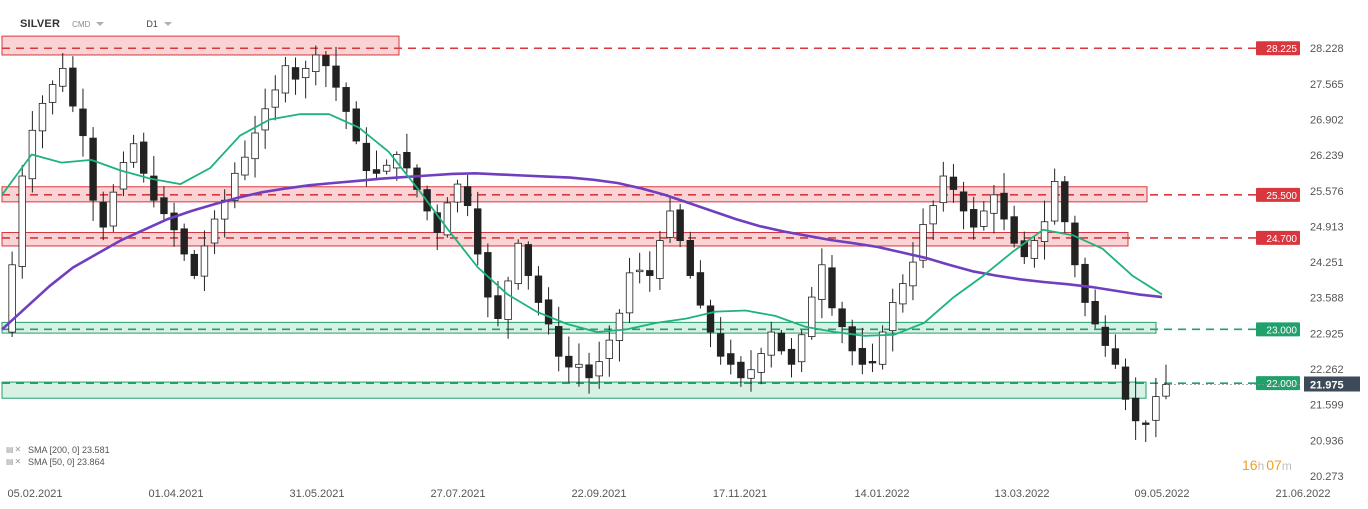  Describe the element at coordinates (91, 462) in the screenshot. I see `legend-value: 23.864` at that location.